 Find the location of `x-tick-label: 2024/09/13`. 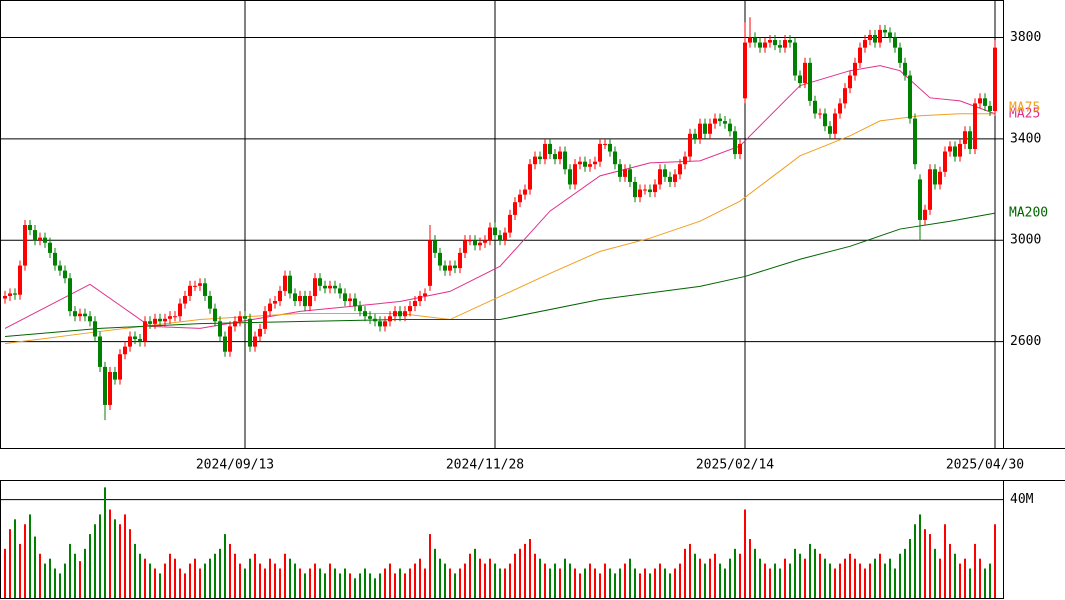

x-tick-label: 2024/09/13 is located at coordinates (235, 465).